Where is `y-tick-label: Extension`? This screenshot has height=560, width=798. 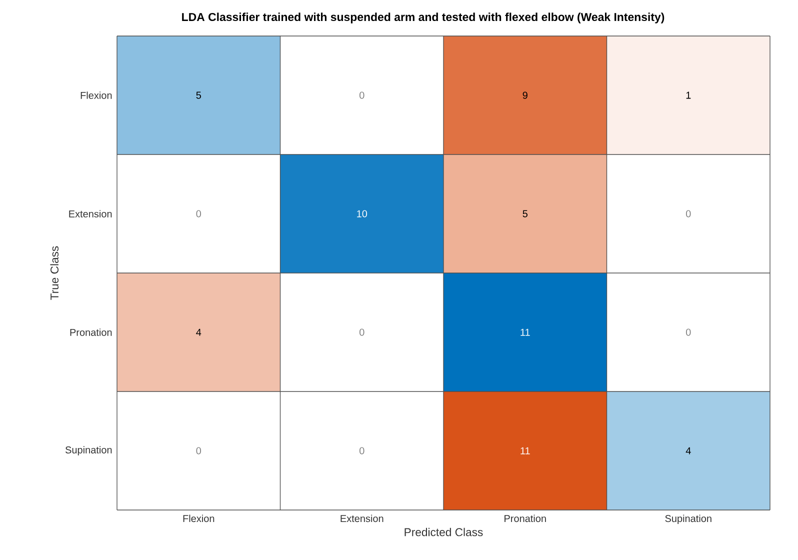 y-tick-label: Extension is located at coordinates (90, 214).